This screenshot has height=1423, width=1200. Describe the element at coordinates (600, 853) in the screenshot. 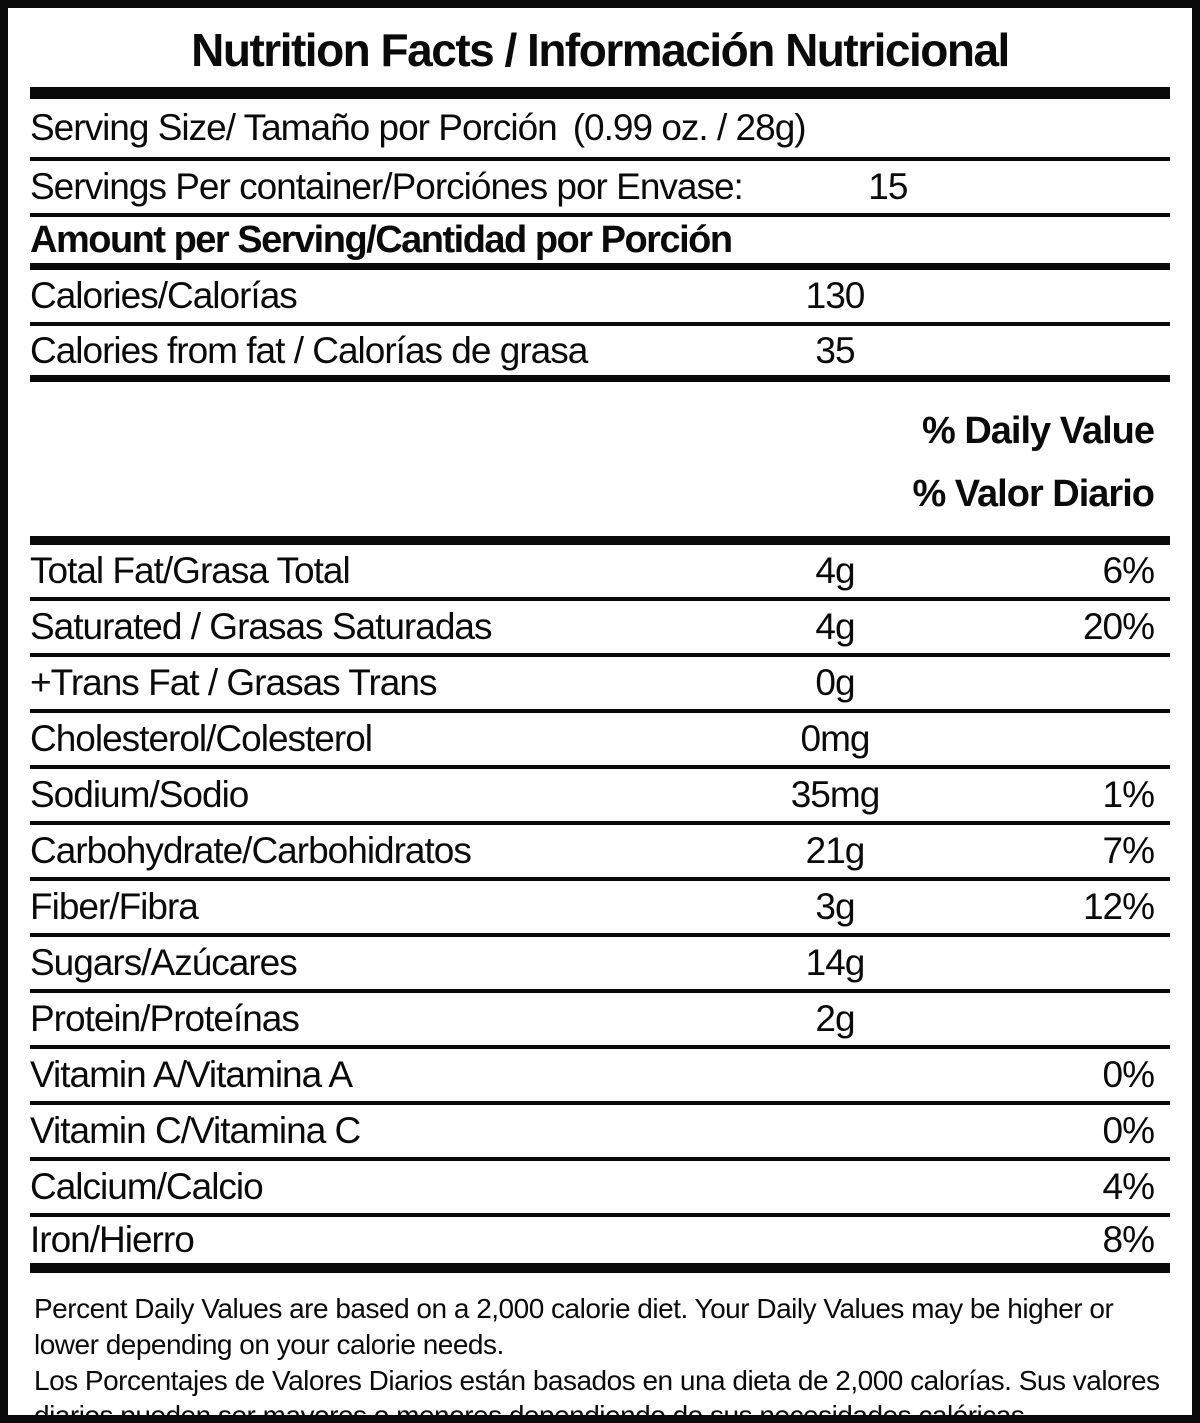

I see `nutrient-row: Carbohydrate/Carbohidratos 21g 7%` at that location.